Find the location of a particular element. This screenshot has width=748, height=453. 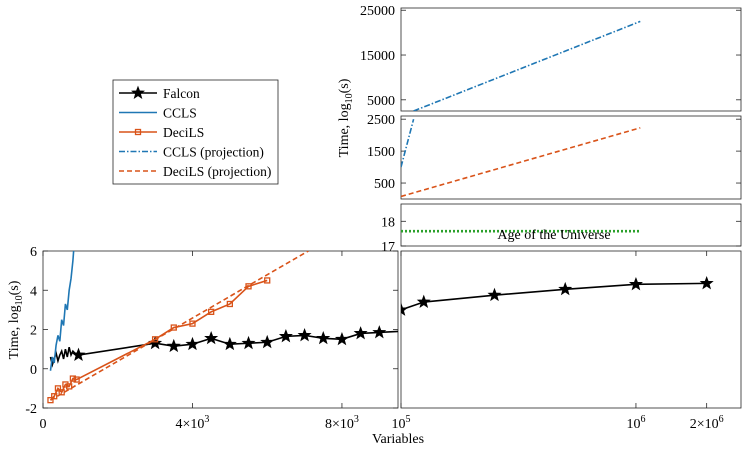

legend-item-ccls: CCLS is located at coordinates (158, 113).